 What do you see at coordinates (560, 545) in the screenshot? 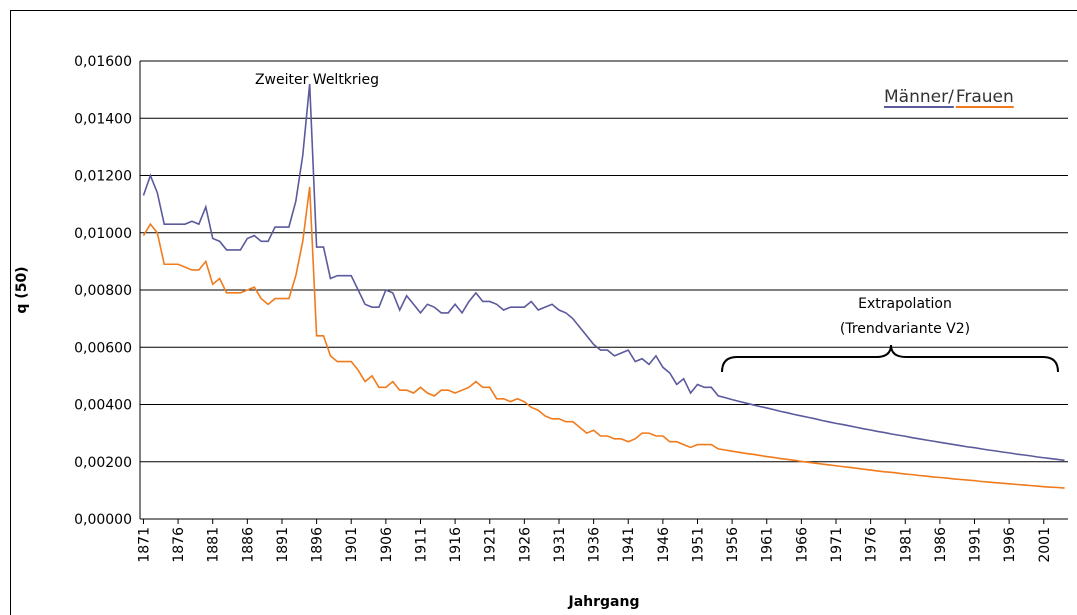
I see `x-tick-label: 1931` at bounding box center [560, 545].